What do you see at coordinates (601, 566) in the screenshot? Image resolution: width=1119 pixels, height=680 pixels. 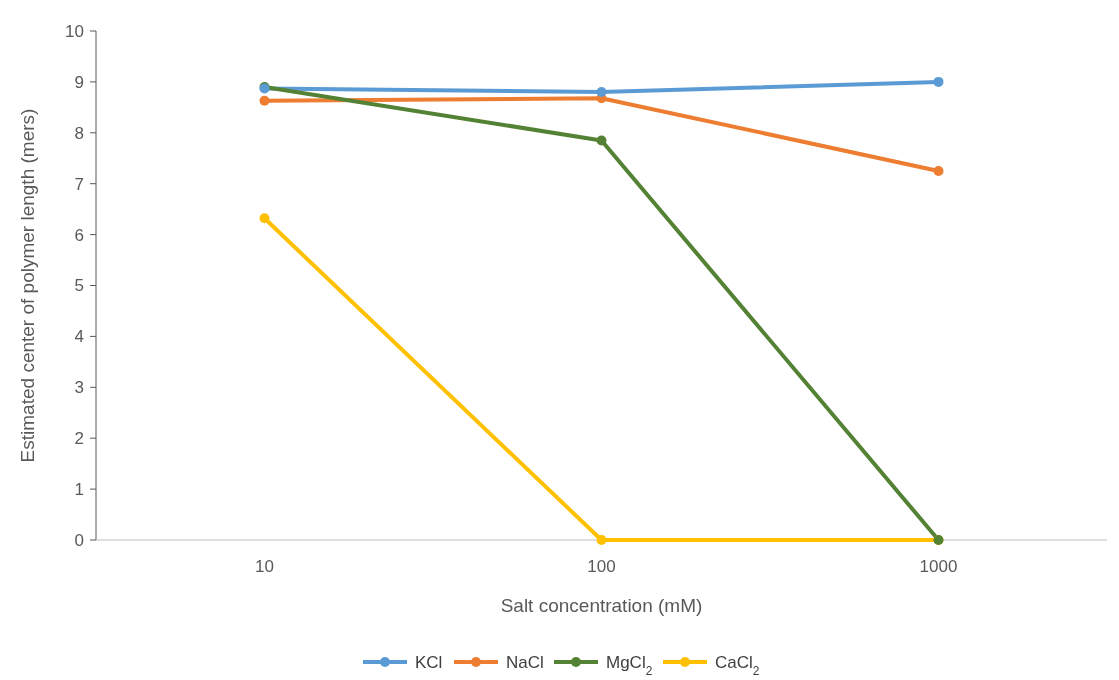 I see `x-tick-label: 100` at bounding box center [601, 566].